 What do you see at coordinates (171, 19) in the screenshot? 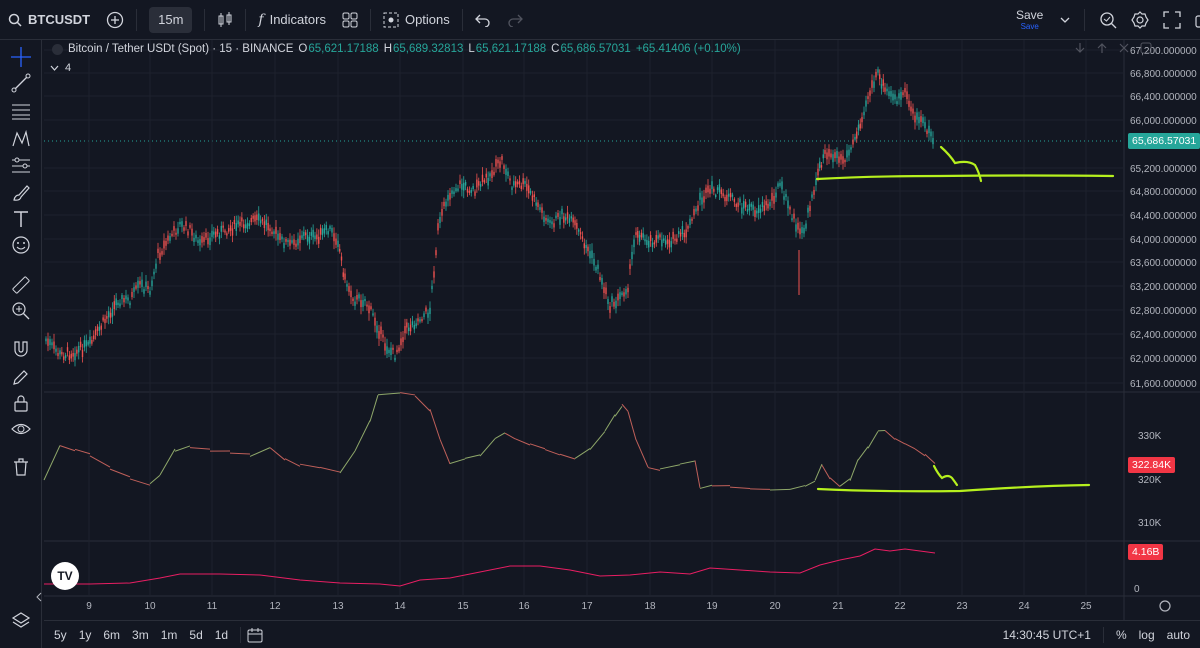
I see `interval-button: 15m` at bounding box center [171, 19].